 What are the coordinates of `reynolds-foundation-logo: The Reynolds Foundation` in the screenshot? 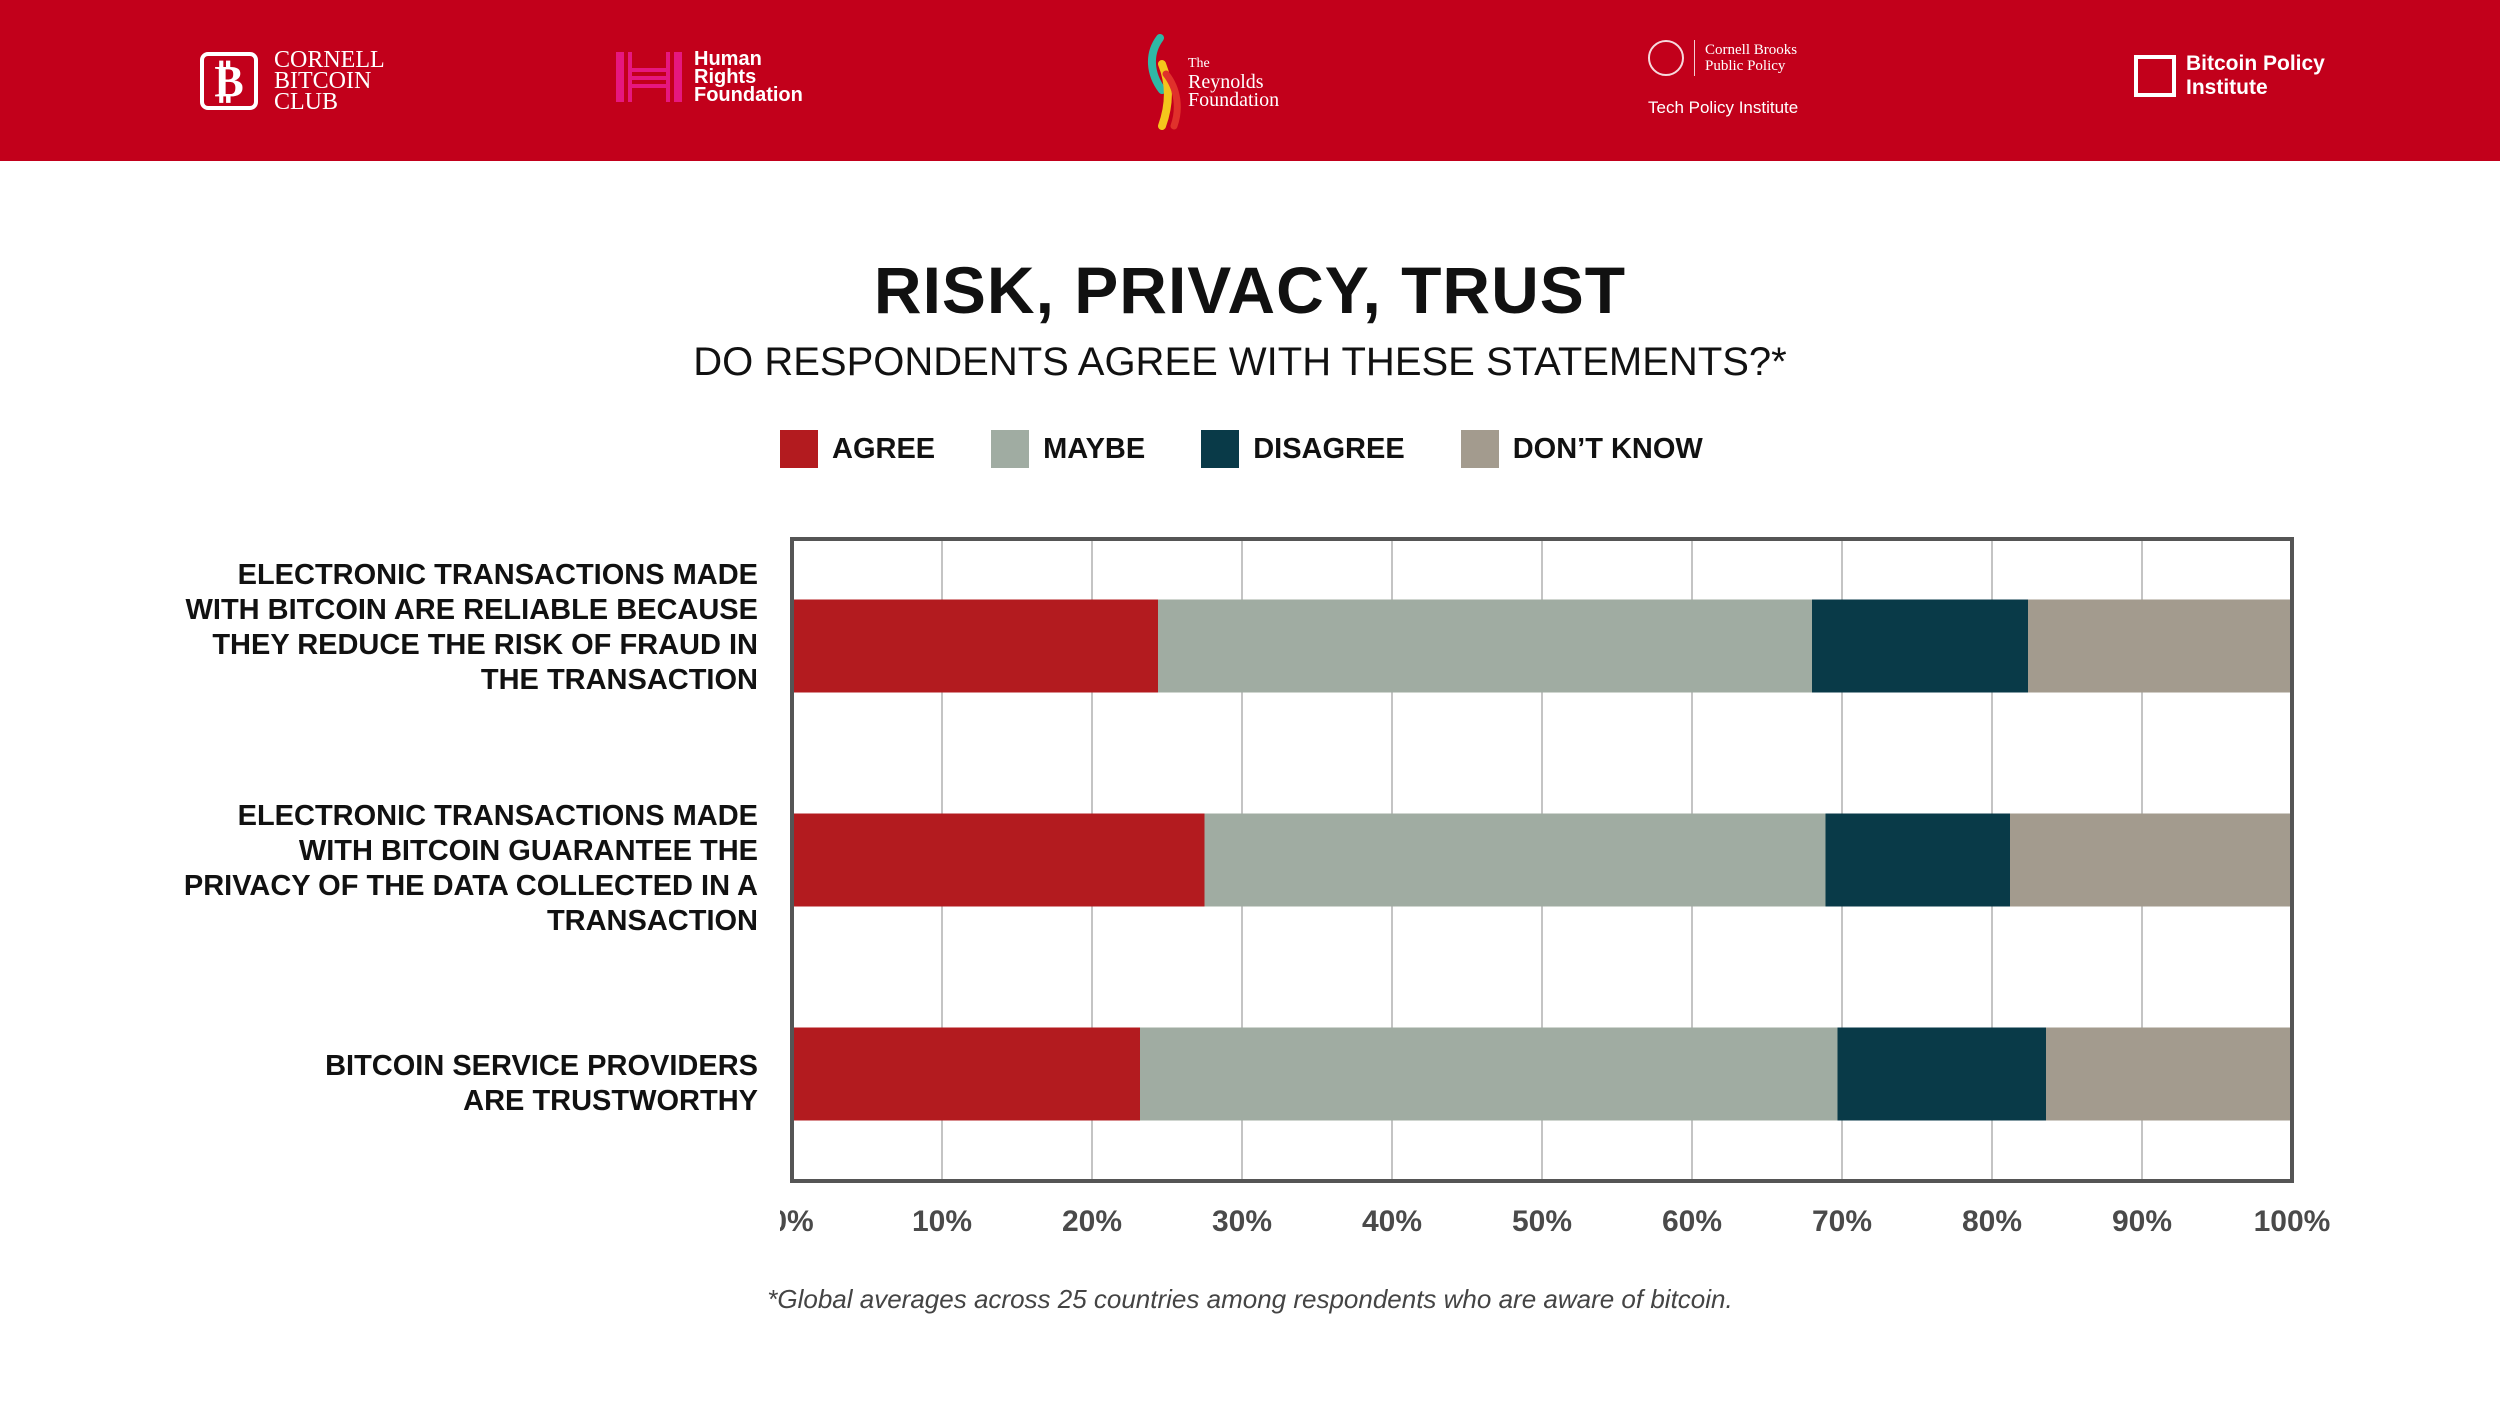 It's located at (1234, 82).